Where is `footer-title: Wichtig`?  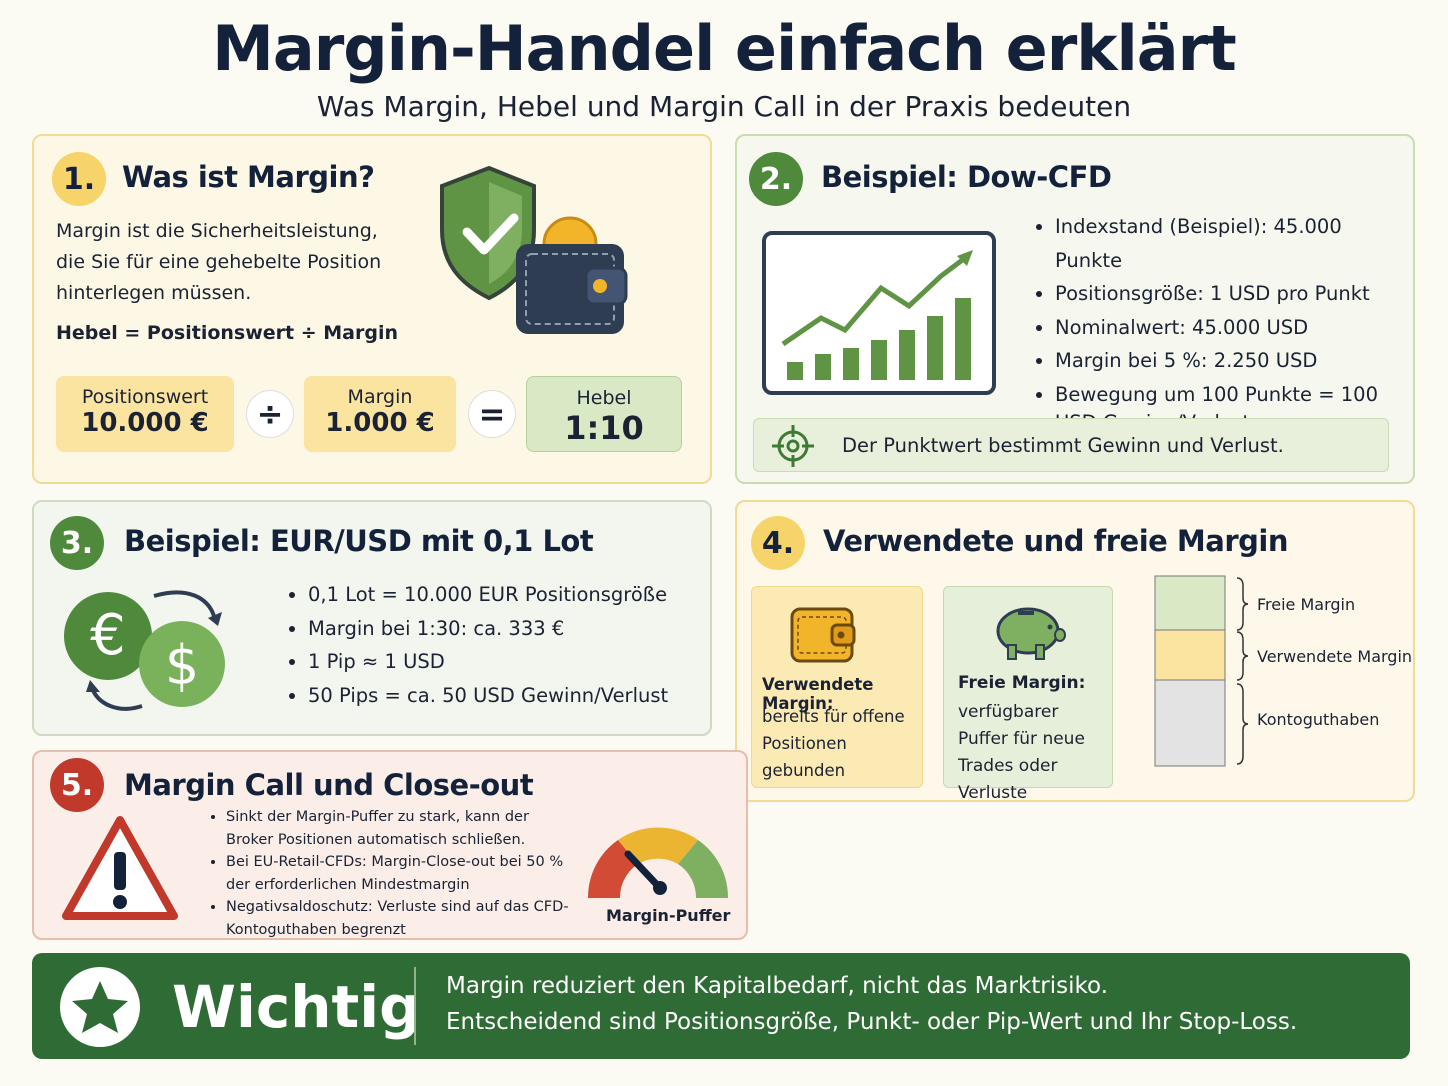
footer-title: Wichtig is located at coordinates (296, 1007).